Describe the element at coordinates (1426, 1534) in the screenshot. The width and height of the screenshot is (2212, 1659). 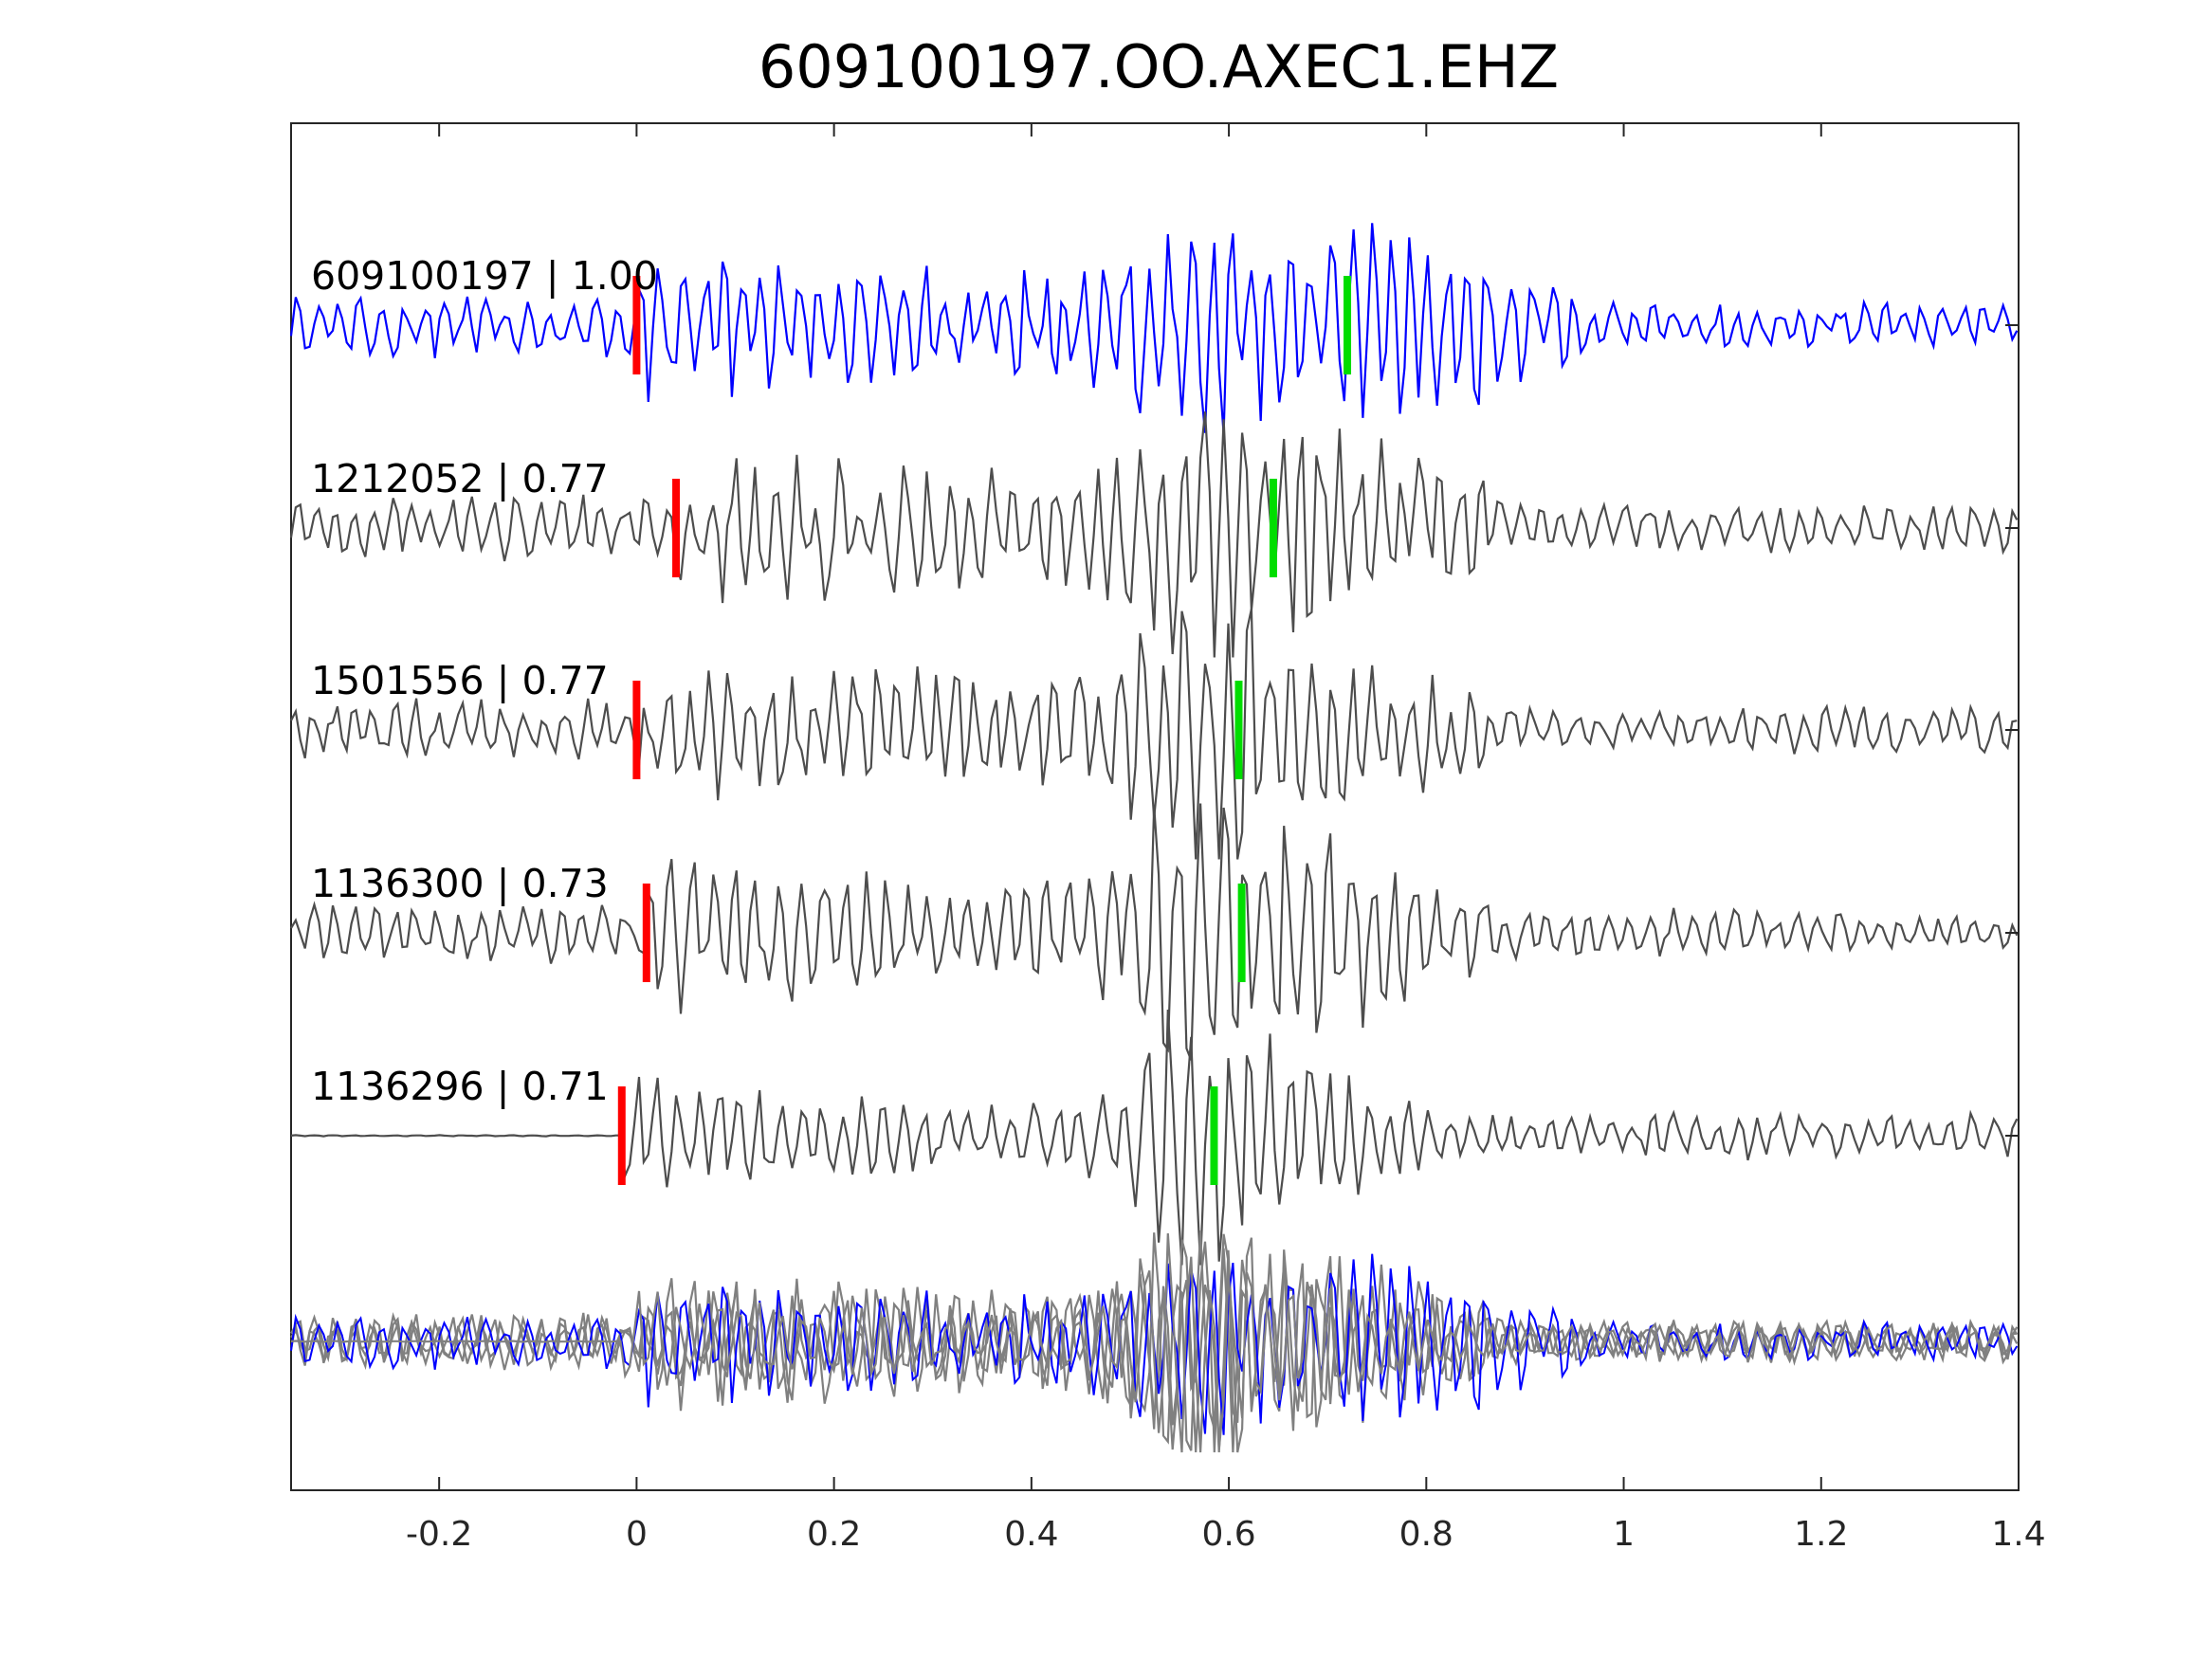
I see `x-tick-label: 0.8` at that location.